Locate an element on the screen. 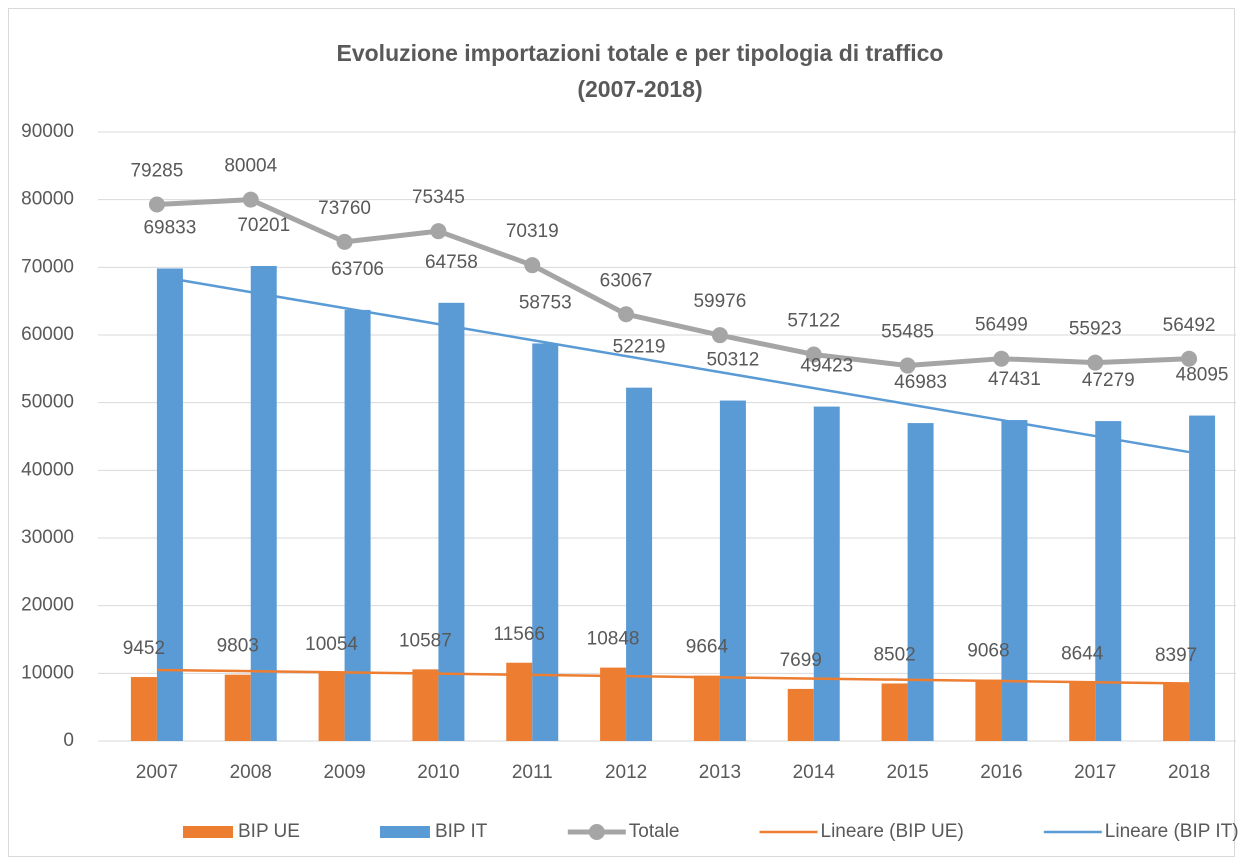 Image resolution: width=1243 pixels, height=864 pixels. y-tick-label: 70000 is located at coordinates (47, 266).